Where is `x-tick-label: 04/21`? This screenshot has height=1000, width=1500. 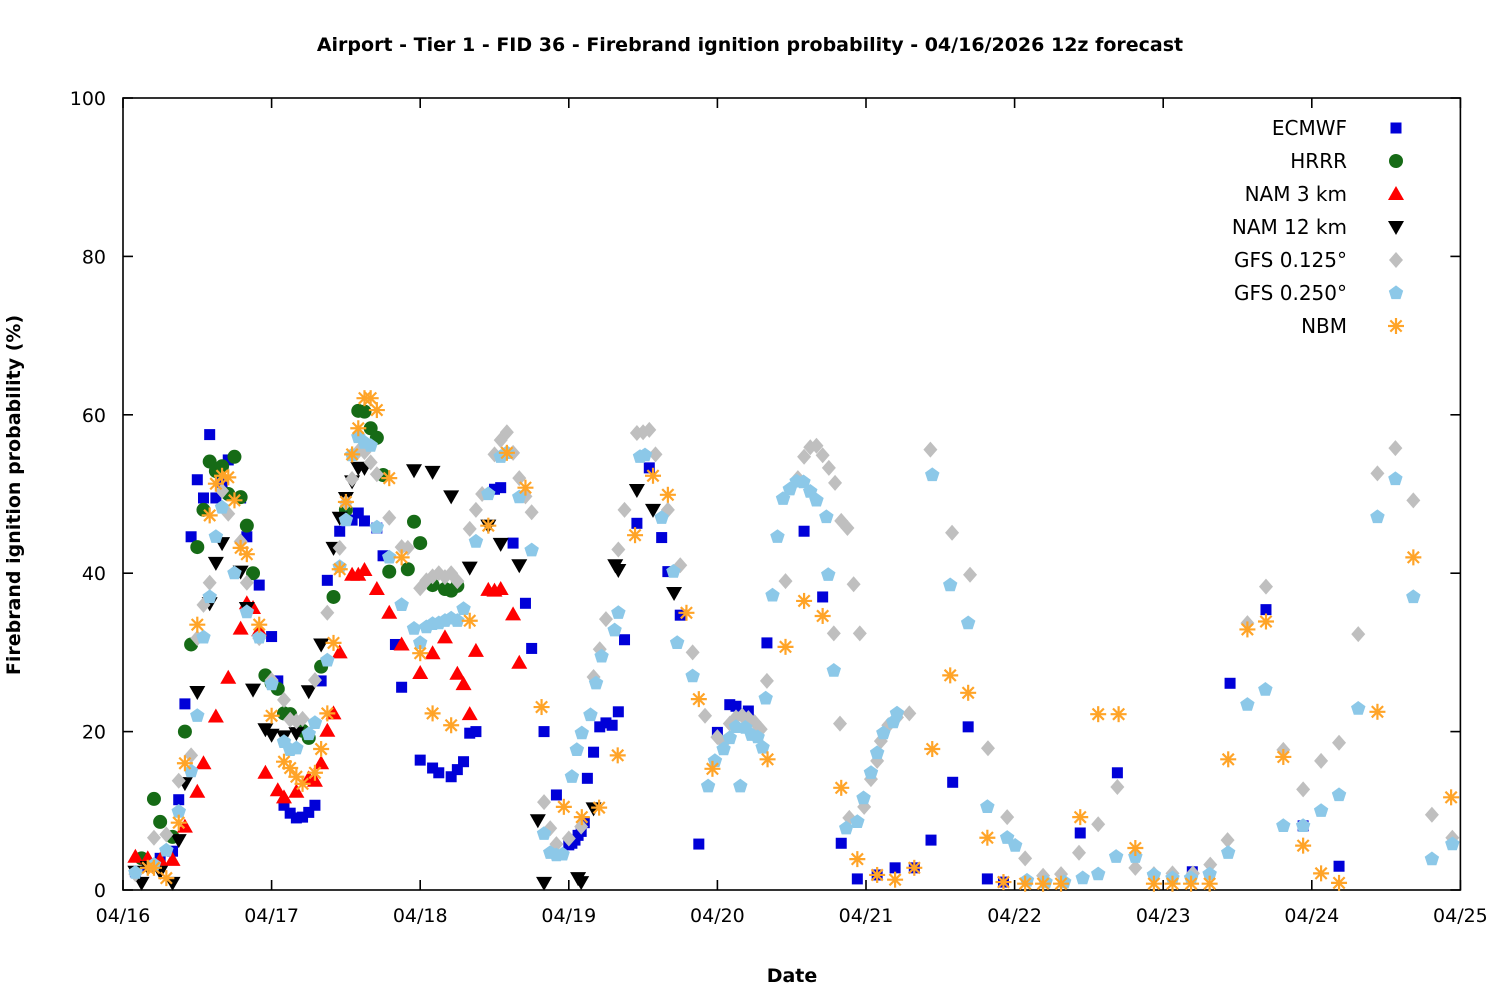
x-tick-label: 04/21 is located at coordinates (866, 916).